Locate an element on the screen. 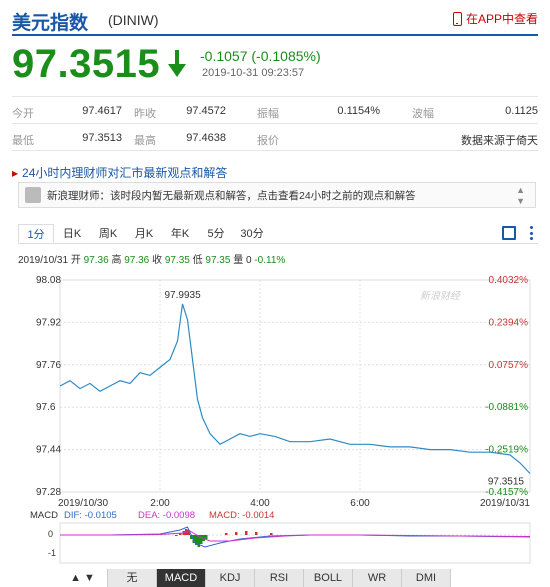 The width and height of the screenshot is (550, 587). y-tick-label: 97.44 is located at coordinates (48, 450).